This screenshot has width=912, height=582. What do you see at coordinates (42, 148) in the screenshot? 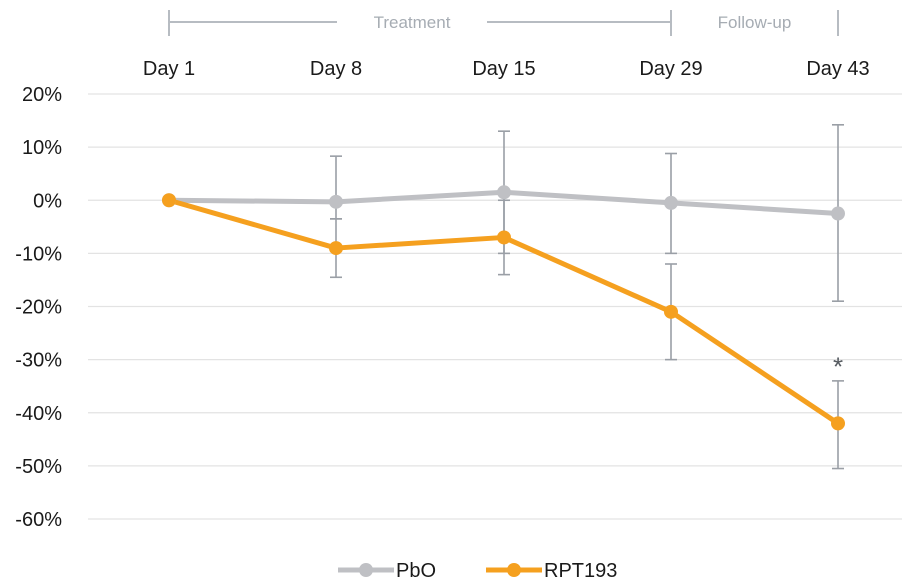
I see `y-tick-label: 10%` at bounding box center [42, 148].